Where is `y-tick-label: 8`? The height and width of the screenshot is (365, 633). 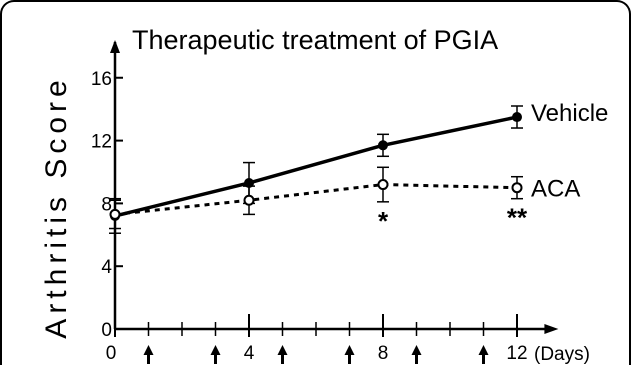 y-tick-label: 8 is located at coordinates (106, 204).